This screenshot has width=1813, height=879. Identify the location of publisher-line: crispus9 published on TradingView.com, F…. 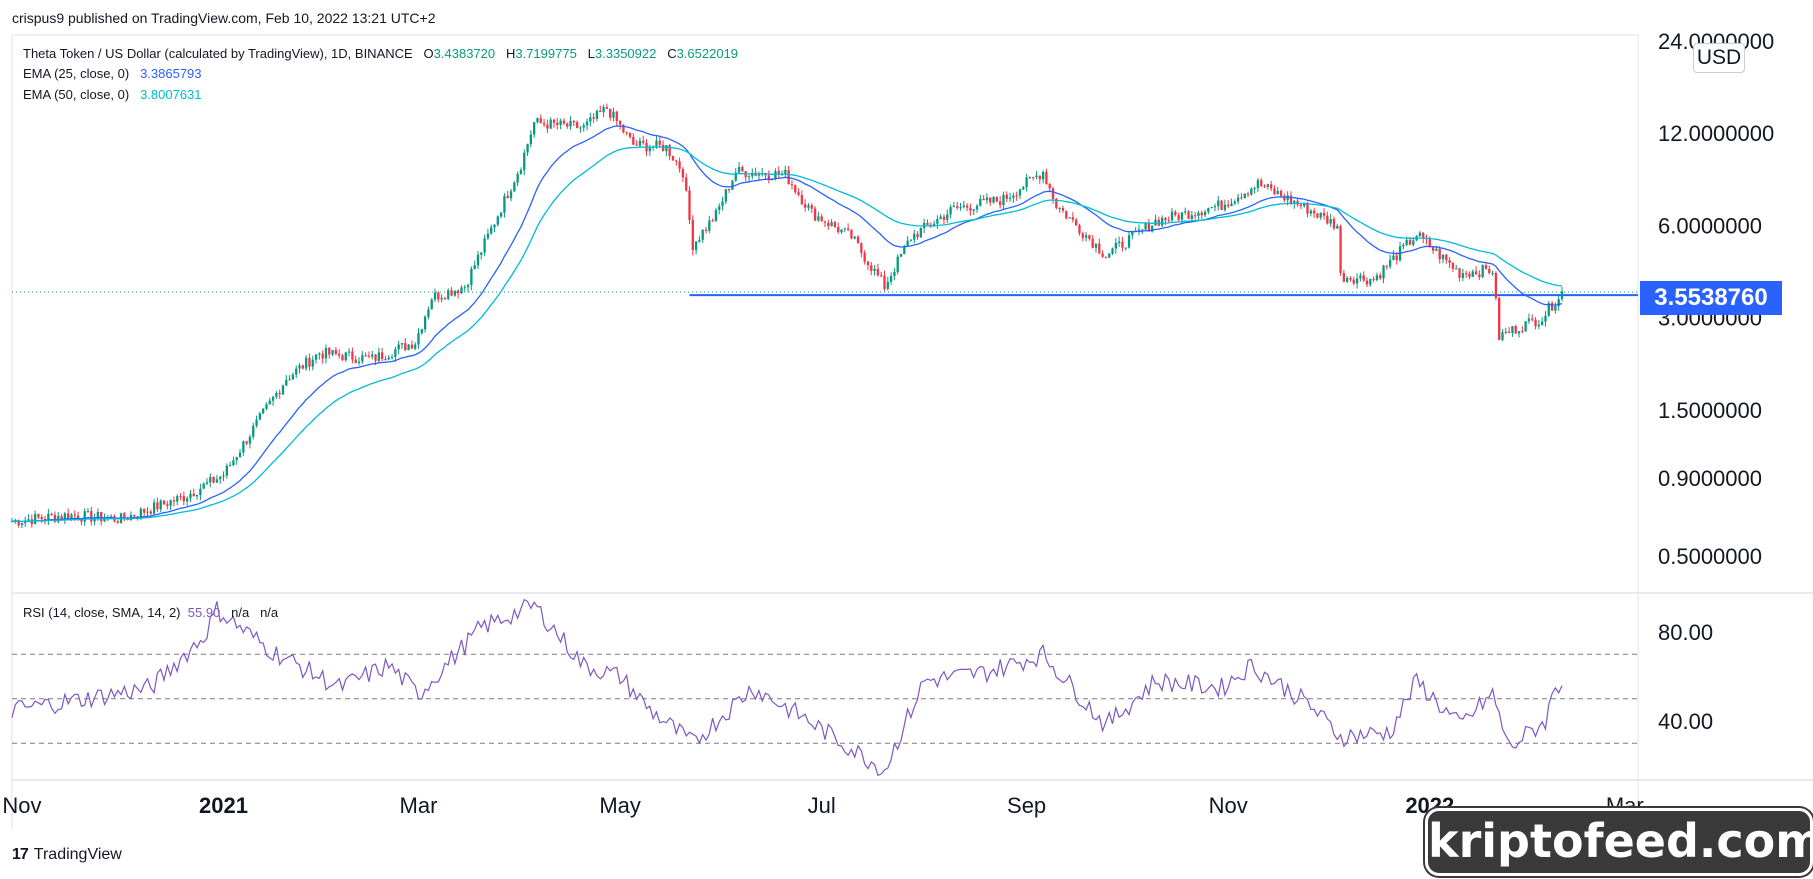
(224, 18).